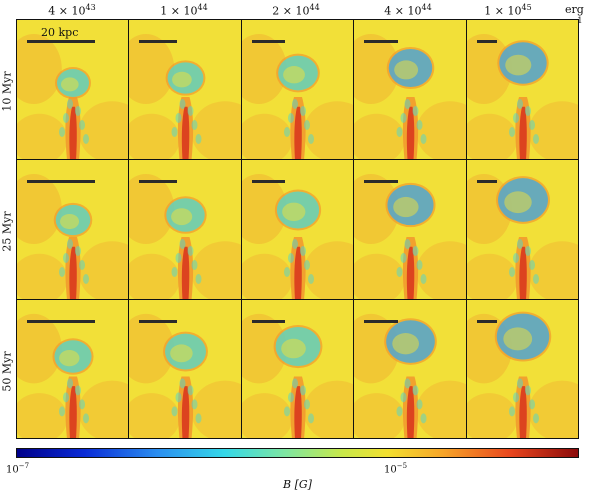  I want to click on sim-panel-r3-c4, so click(410, 369).